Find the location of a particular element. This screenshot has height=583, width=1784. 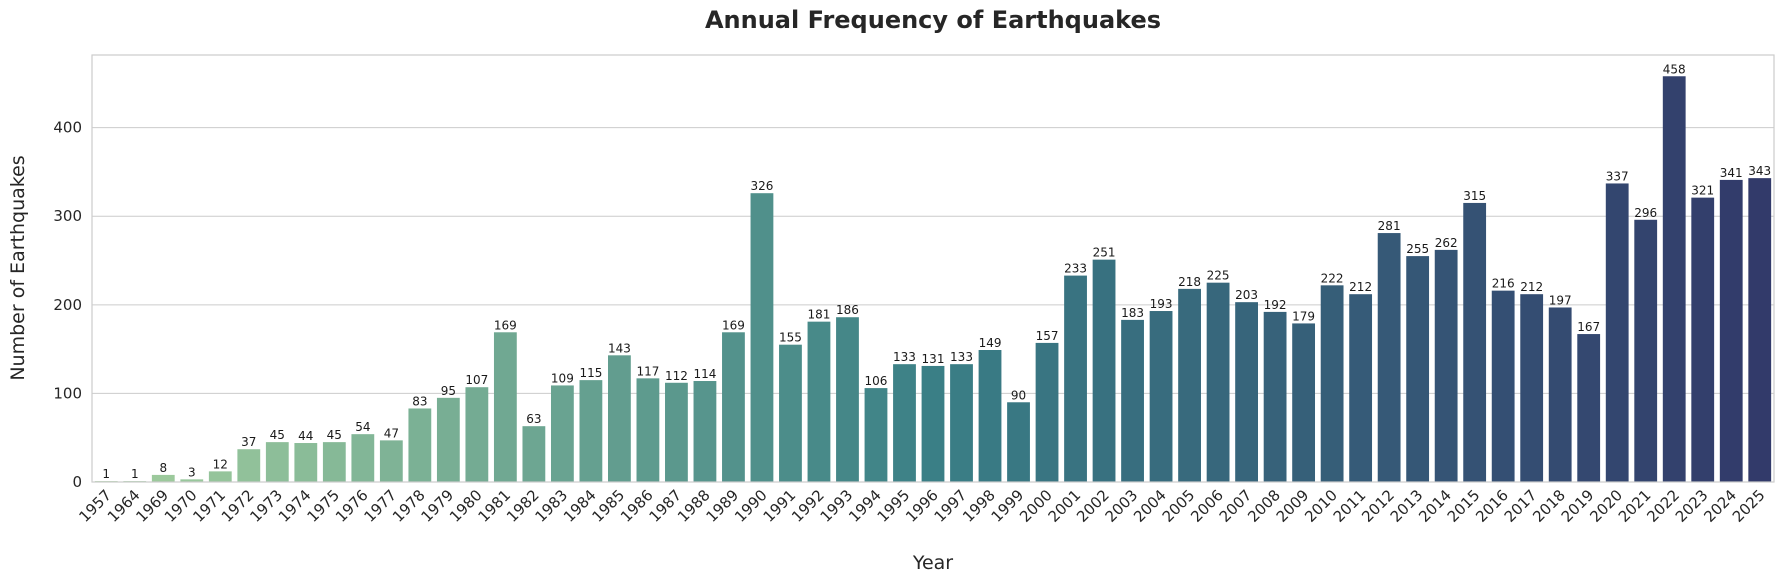

x-tick-label-1994: 1994 is located at coordinates (865, 506).